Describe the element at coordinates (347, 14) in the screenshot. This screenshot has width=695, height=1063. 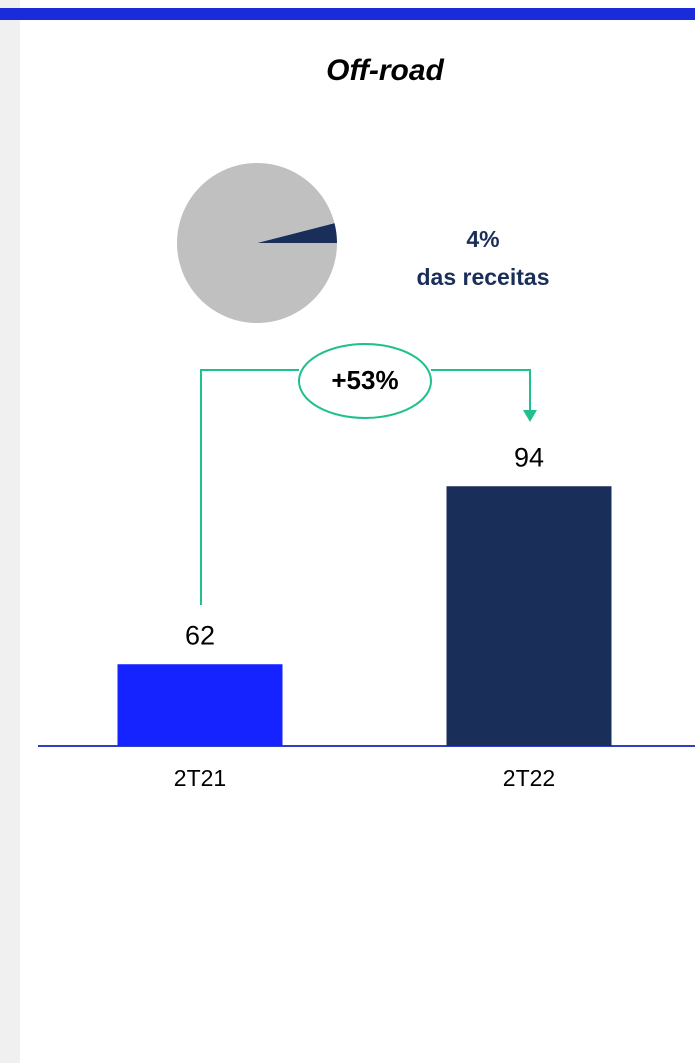
I see `top-band` at that location.